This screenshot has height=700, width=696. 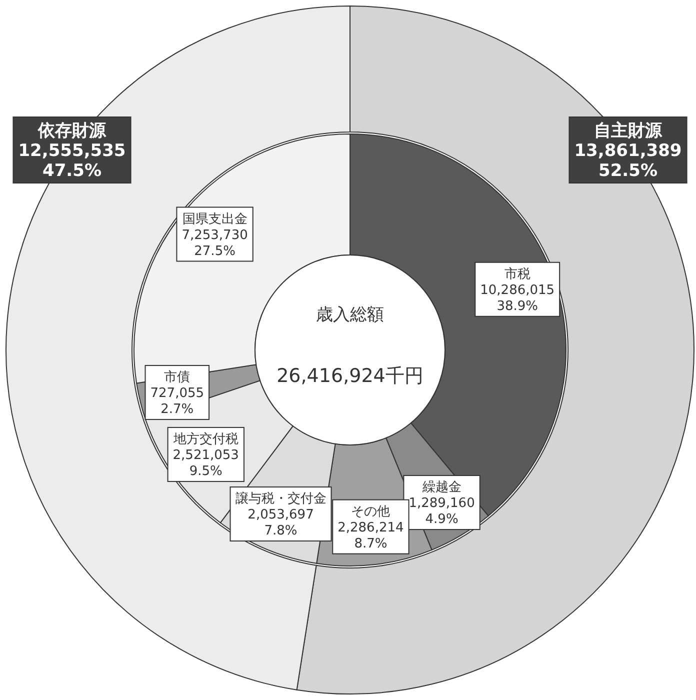 What do you see at coordinates (72, 130) in the screenshot?
I see `slice-label: 依存財源` at bounding box center [72, 130].